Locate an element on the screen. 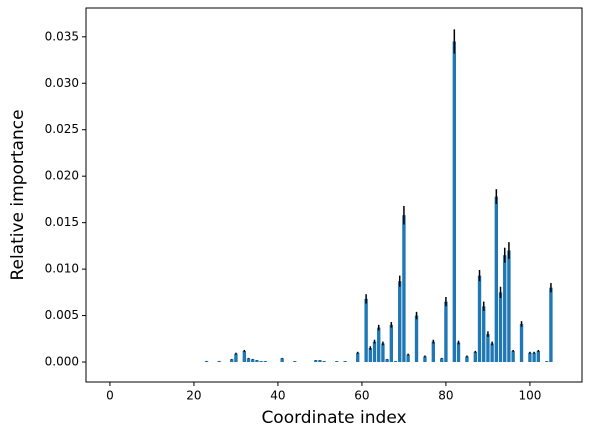 This screenshot has width=590, height=442. x-tick-label: 0 is located at coordinates (110, 396).